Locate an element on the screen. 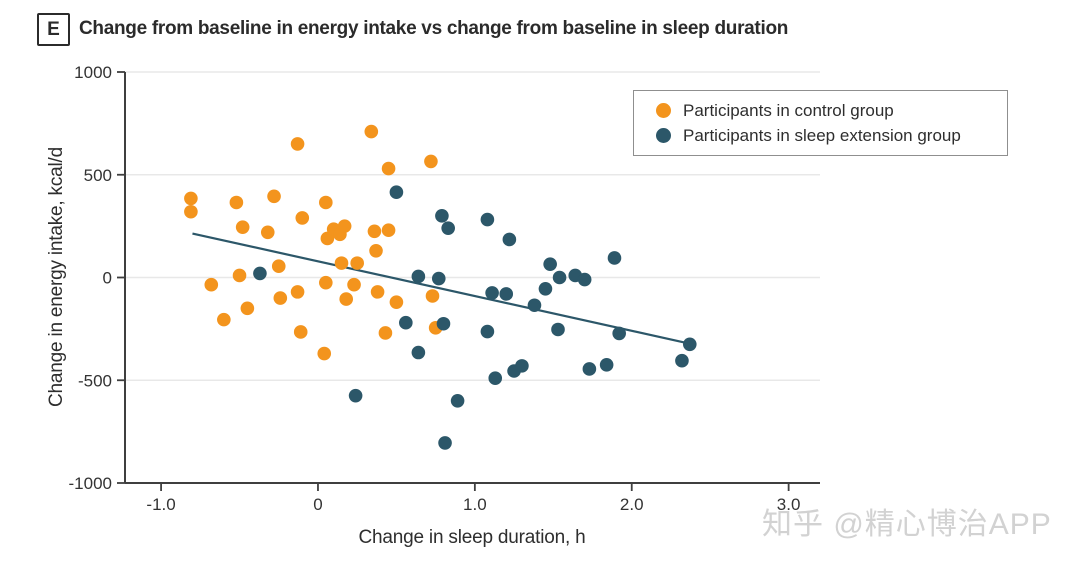 The image size is (1080, 568). x-tick-label: 2.0 is located at coordinates (632, 504).